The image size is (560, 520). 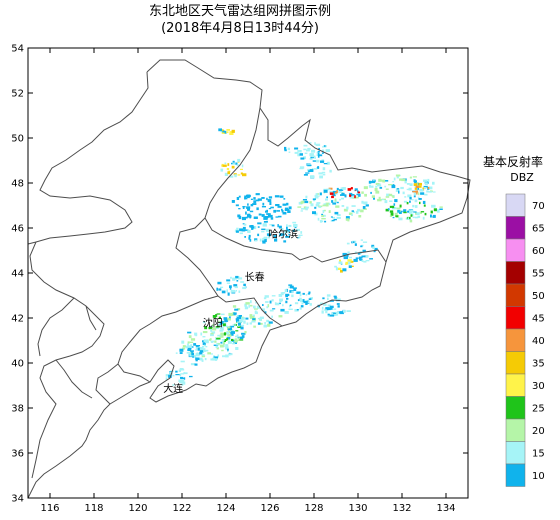 I want to click on province-border-hlj-nm, so click(x=248, y=181).